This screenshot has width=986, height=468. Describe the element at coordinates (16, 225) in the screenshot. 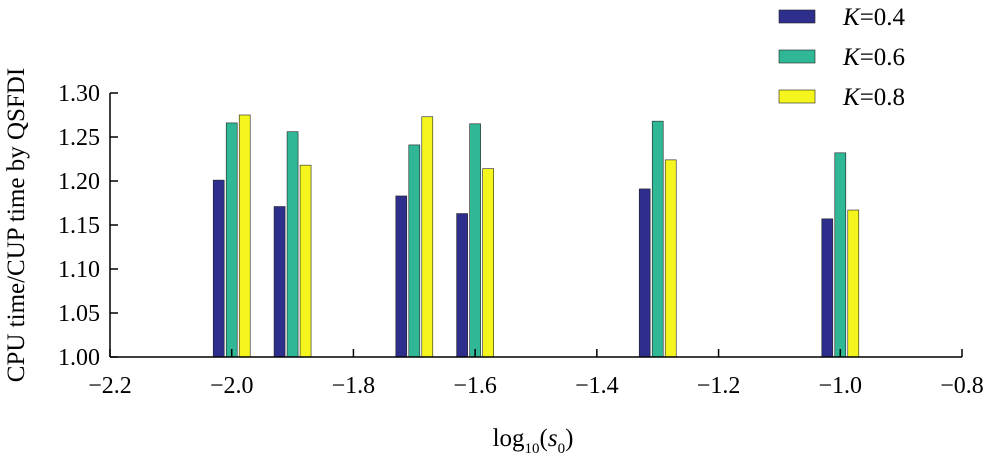

I see `y-axis-label: CPU time/CUP time by QSFDI` at that location.